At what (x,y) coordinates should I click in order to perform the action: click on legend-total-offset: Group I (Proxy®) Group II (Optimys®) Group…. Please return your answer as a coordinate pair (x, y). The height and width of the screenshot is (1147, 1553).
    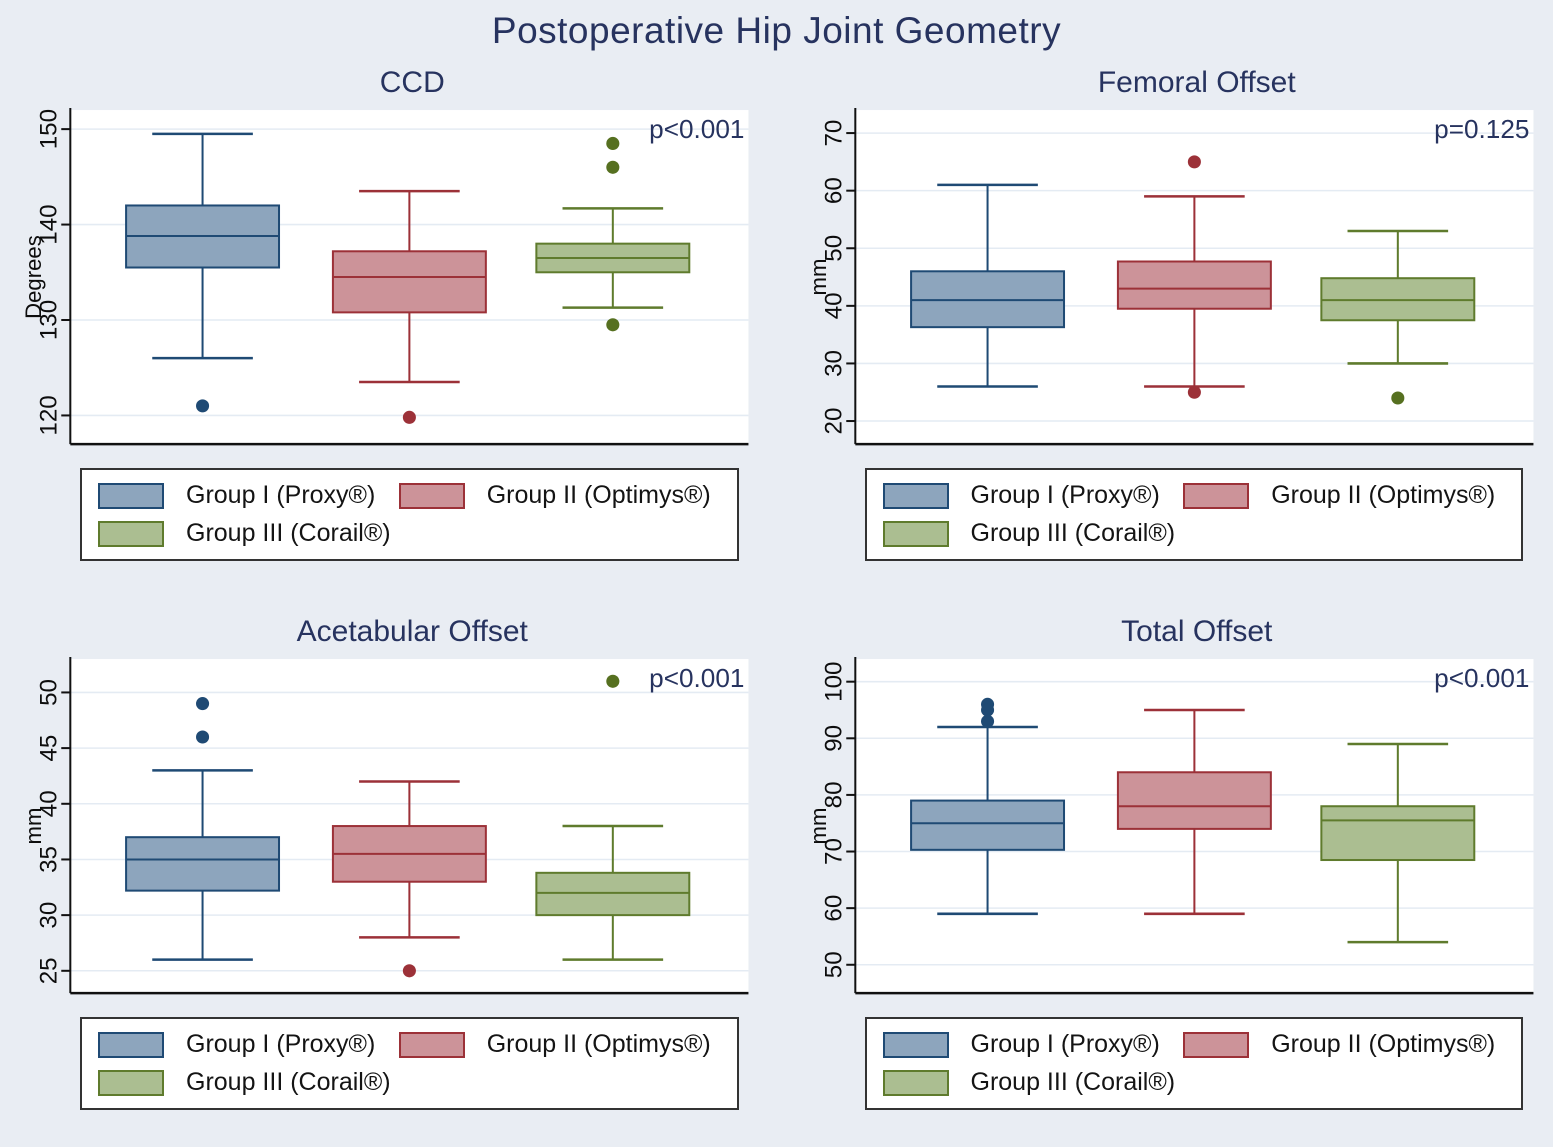
    Looking at the image, I should click on (1193, 1064).